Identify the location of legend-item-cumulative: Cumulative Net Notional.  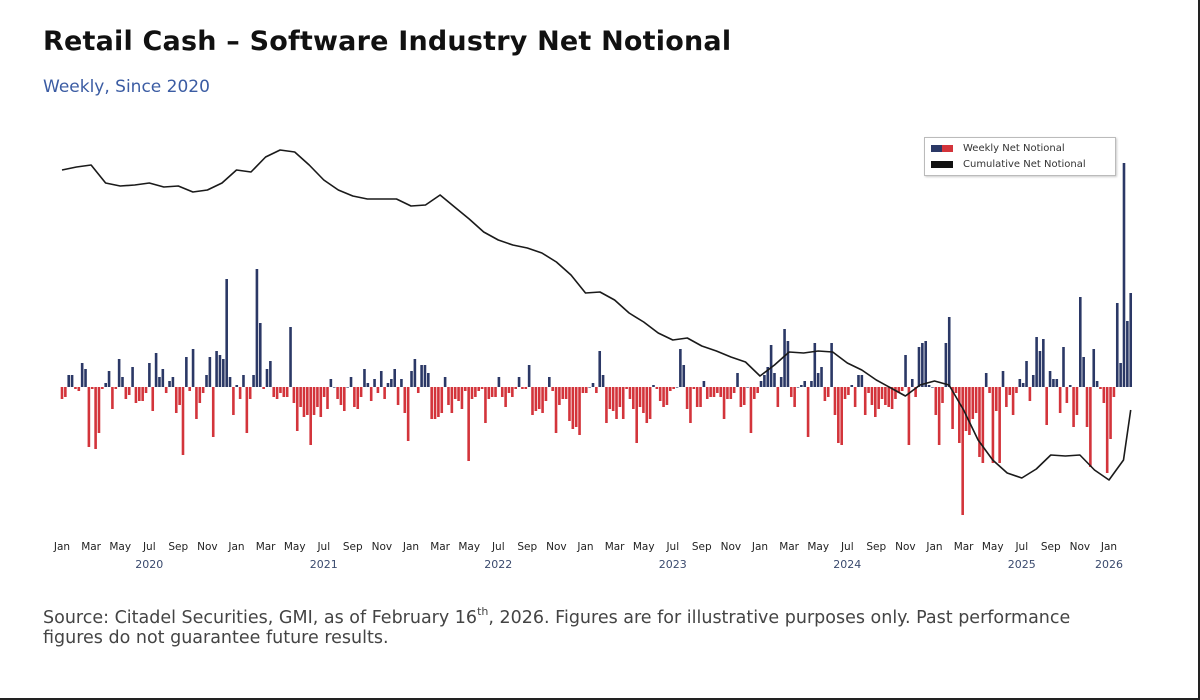
(1008, 164).